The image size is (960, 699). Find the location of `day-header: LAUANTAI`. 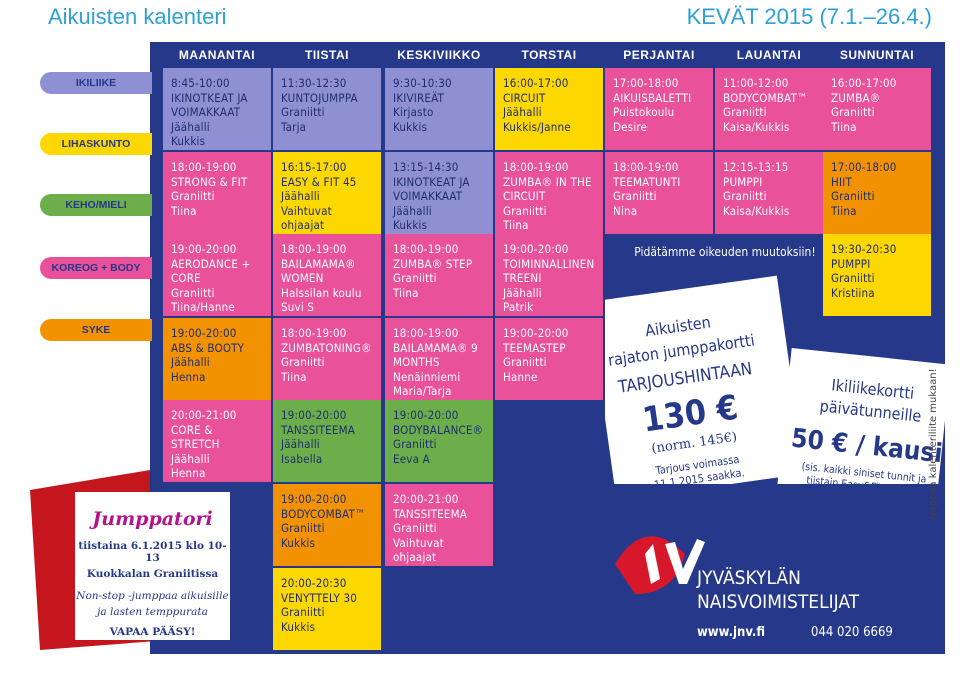

day-header: LAUANTAI is located at coordinates (769, 55).